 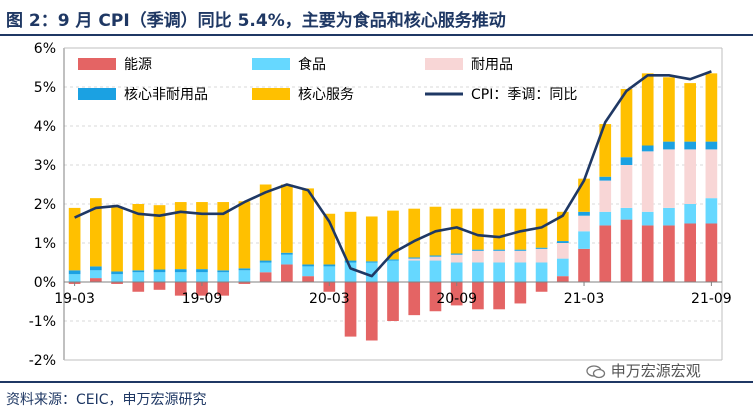 I want to click on y-tick-label: 6%, so click(x=45, y=49).